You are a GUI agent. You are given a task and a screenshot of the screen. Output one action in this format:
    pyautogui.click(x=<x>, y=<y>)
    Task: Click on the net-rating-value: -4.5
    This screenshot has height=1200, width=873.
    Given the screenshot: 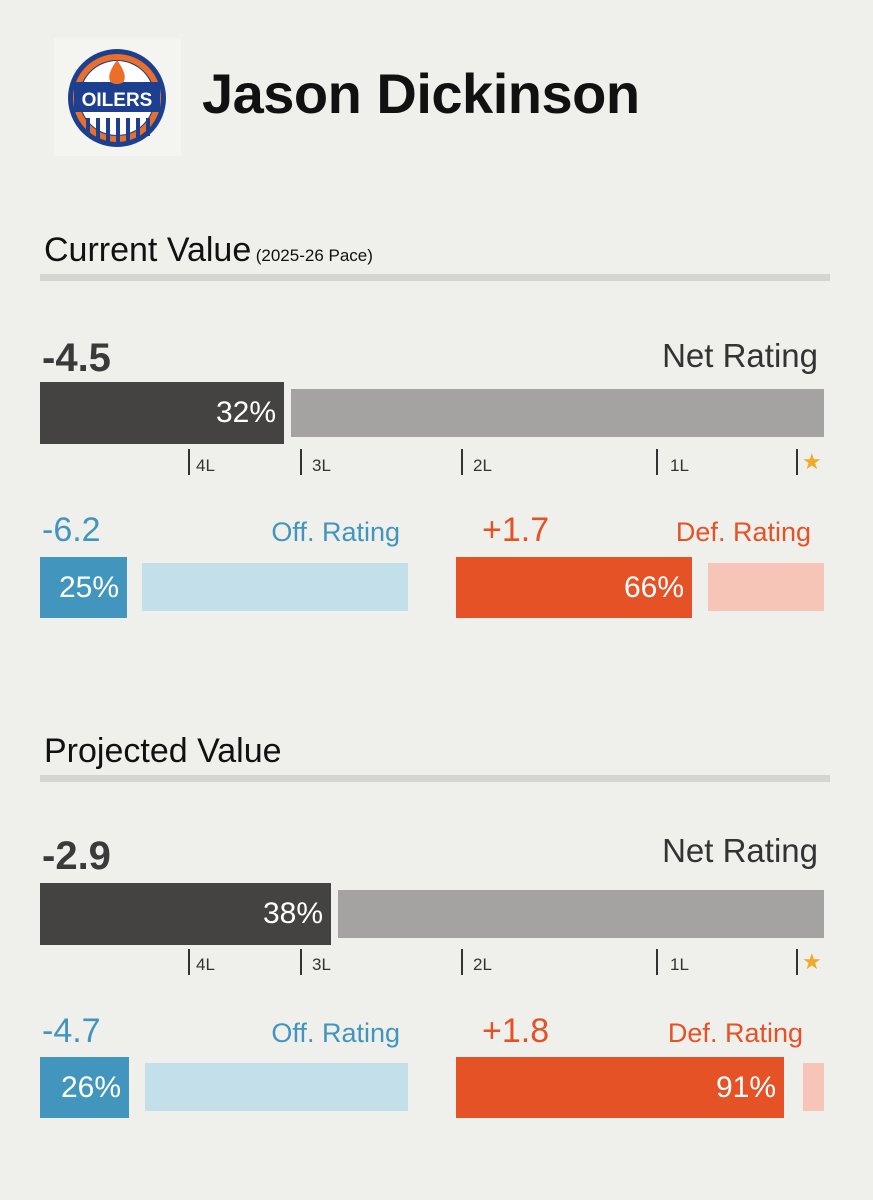 What is the action you would take?
    pyautogui.click(x=76, y=358)
    